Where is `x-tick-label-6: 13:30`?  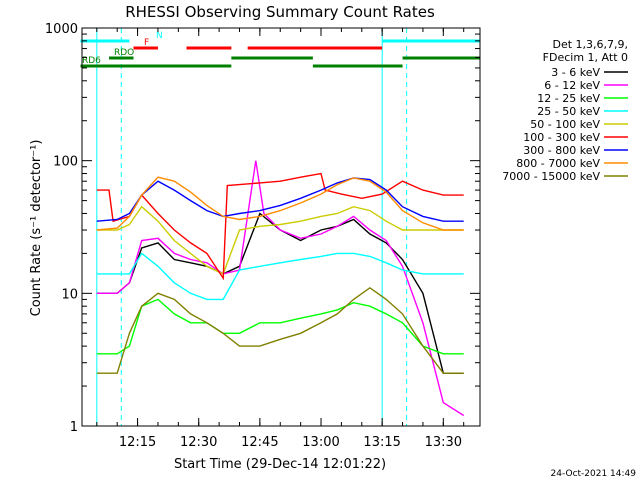
x-tick-label-6: 13:30 is located at coordinates (443, 442).